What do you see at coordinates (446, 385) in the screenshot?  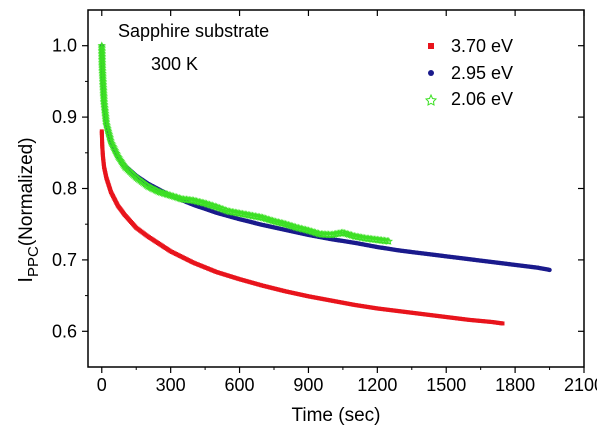 I see `x-tick-label: 1500` at bounding box center [446, 385].